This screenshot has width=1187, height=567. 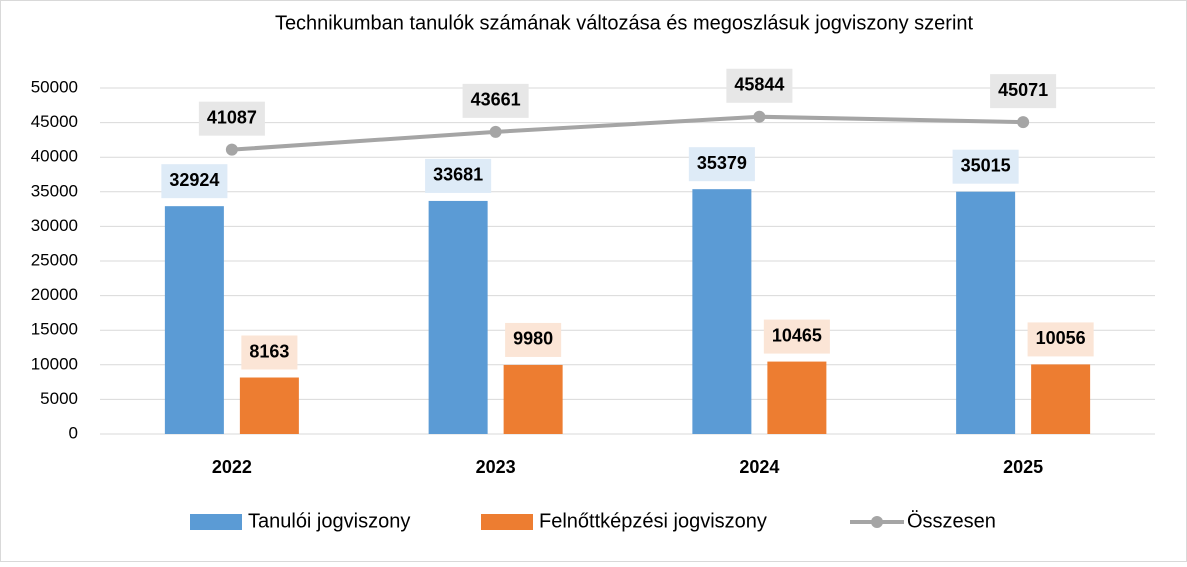 I want to click on data-label: 32924, so click(x=194, y=180).